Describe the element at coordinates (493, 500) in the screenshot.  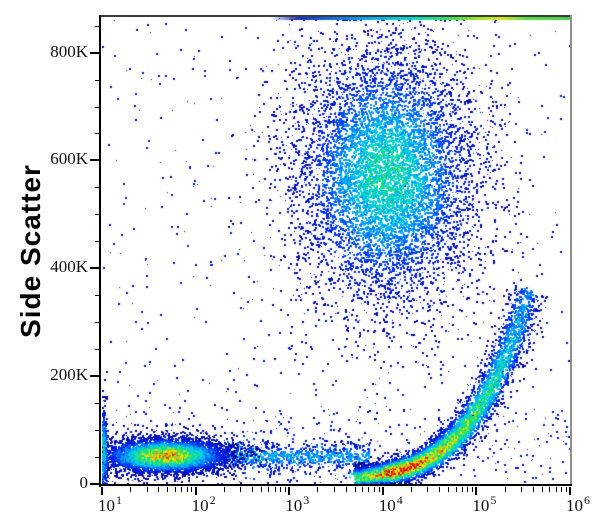
I see `x-tick-exponent: 5` at that location.